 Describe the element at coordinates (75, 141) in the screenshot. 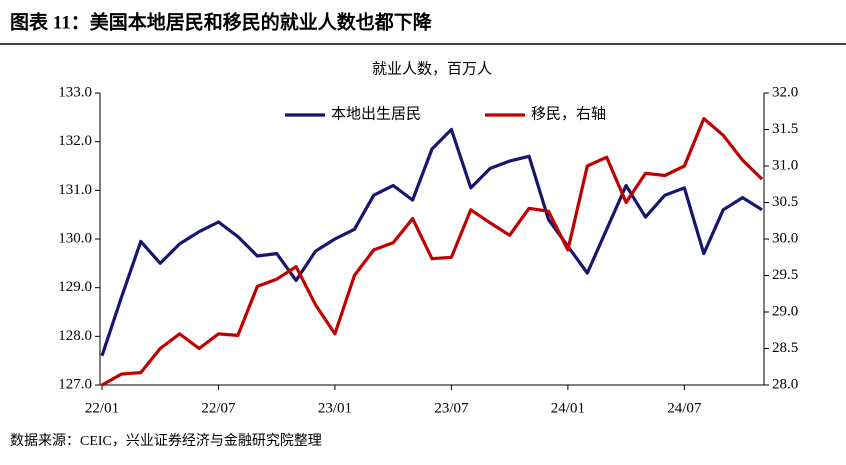

I see `y-tick-label: 132.0` at that location.